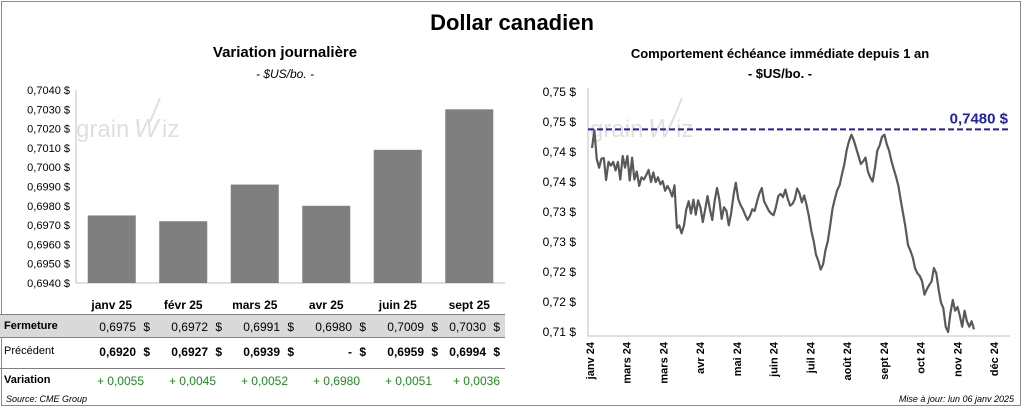 The width and height of the screenshot is (1024, 409). What do you see at coordinates (333, 327) in the screenshot?
I see `cell-value: 0,6980` at bounding box center [333, 327].